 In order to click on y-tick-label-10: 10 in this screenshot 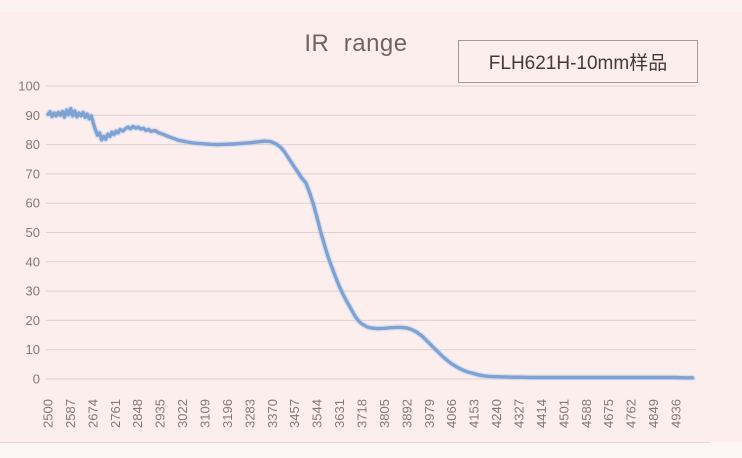, I will do `click(33, 349)`.